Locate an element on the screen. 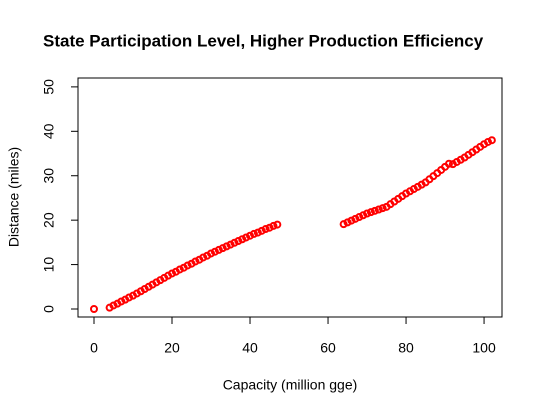 This screenshot has width=543, height=416. x-axis-label: Capacity (million gge) is located at coordinates (290, 385).